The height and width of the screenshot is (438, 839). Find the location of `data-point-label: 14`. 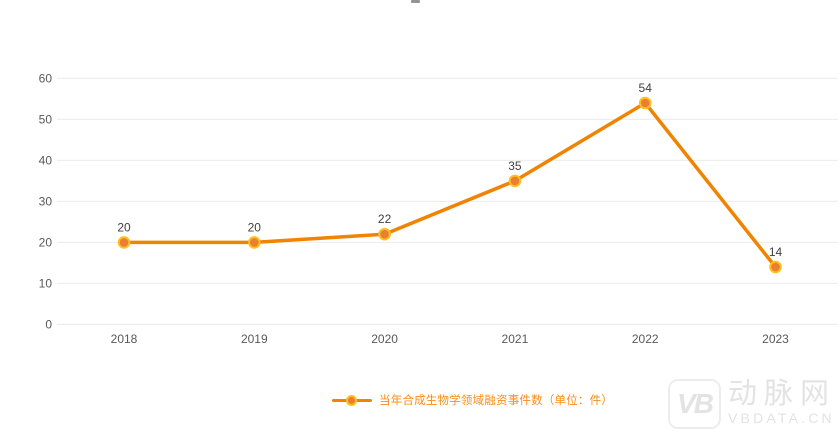

data-point-label: 14 is located at coordinates (776, 252).